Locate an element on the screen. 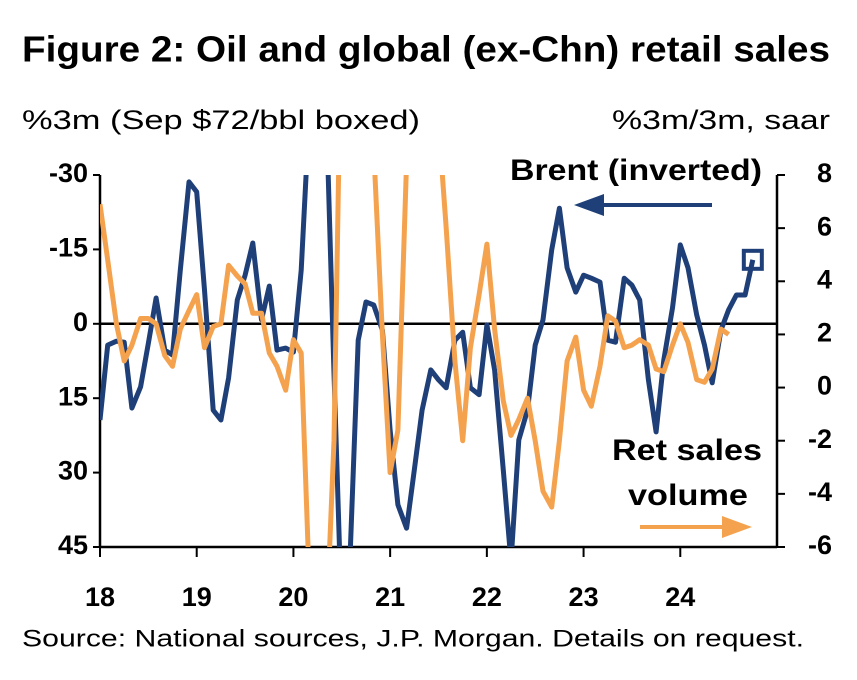 This screenshot has width=857, height=680. x-tick-label: 18 is located at coordinates (100, 597).